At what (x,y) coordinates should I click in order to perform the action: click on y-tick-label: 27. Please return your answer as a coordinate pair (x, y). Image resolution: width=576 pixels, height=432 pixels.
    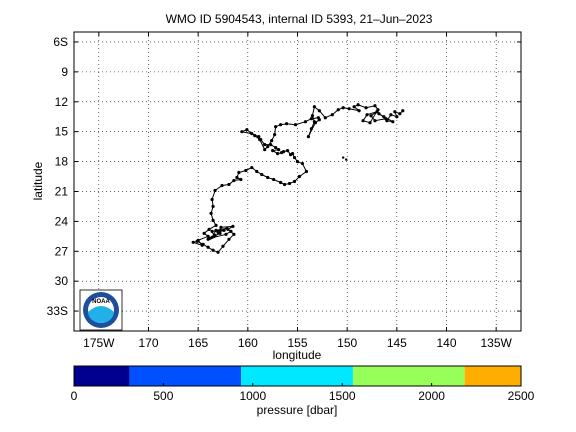
    Looking at the image, I should click on (62, 251).